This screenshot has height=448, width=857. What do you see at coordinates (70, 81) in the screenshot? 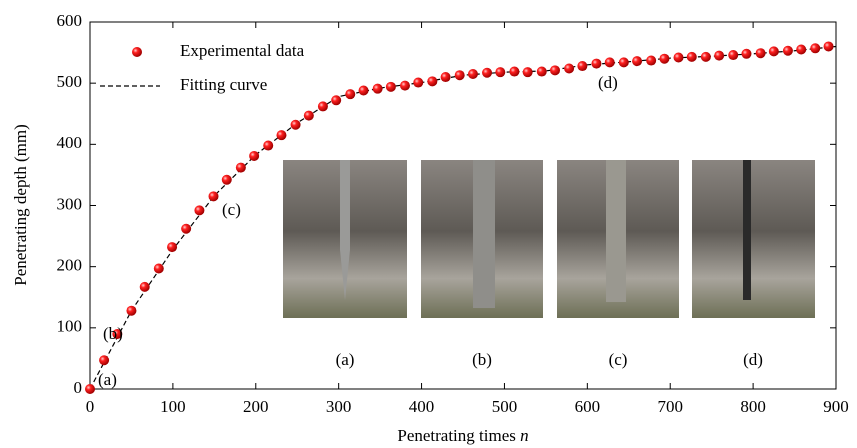
I see `y-tick-label: 500` at bounding box center [70, 81].